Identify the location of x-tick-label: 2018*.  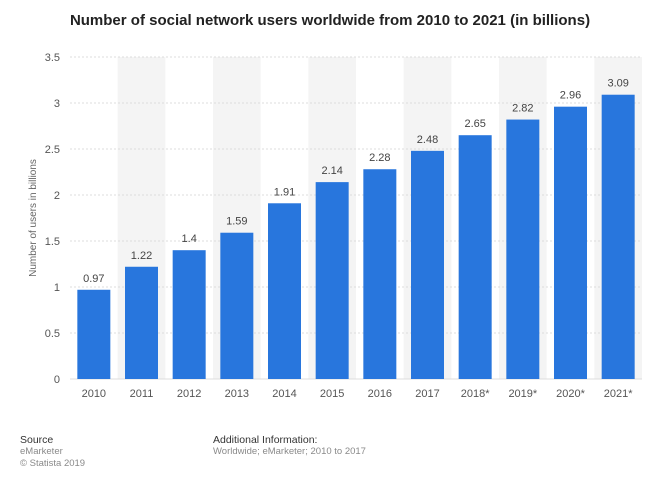
(475, 394).